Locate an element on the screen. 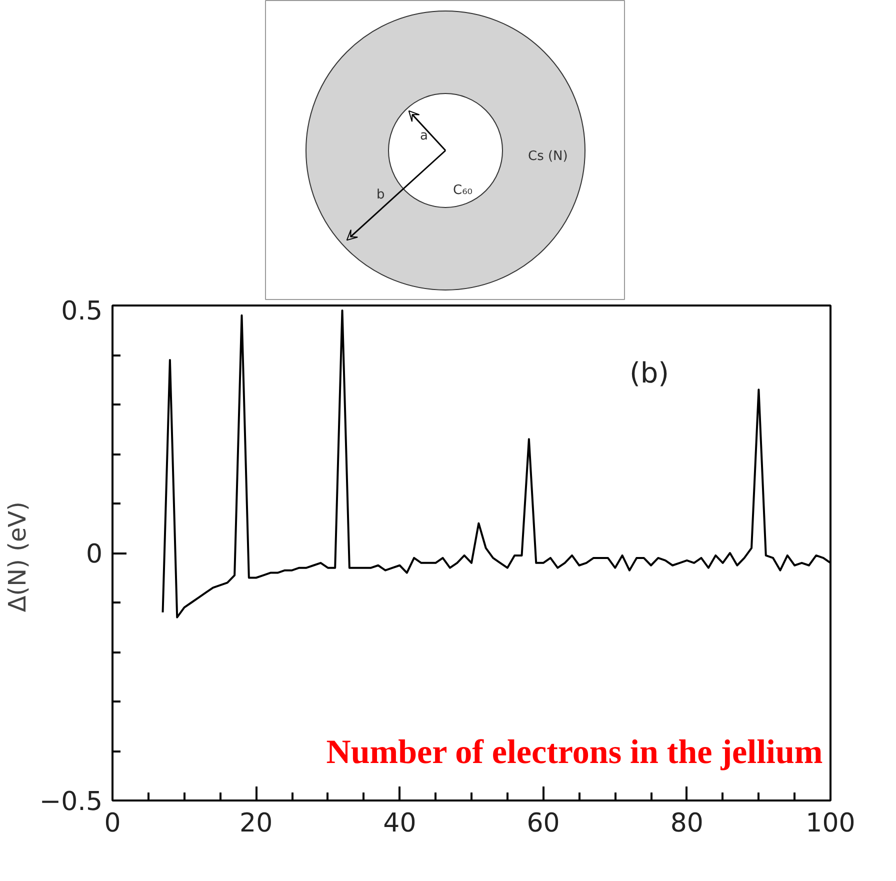 Image resolution: width=896 pixels, height=881 pixels. text: a is located at coordinates (424, 136).